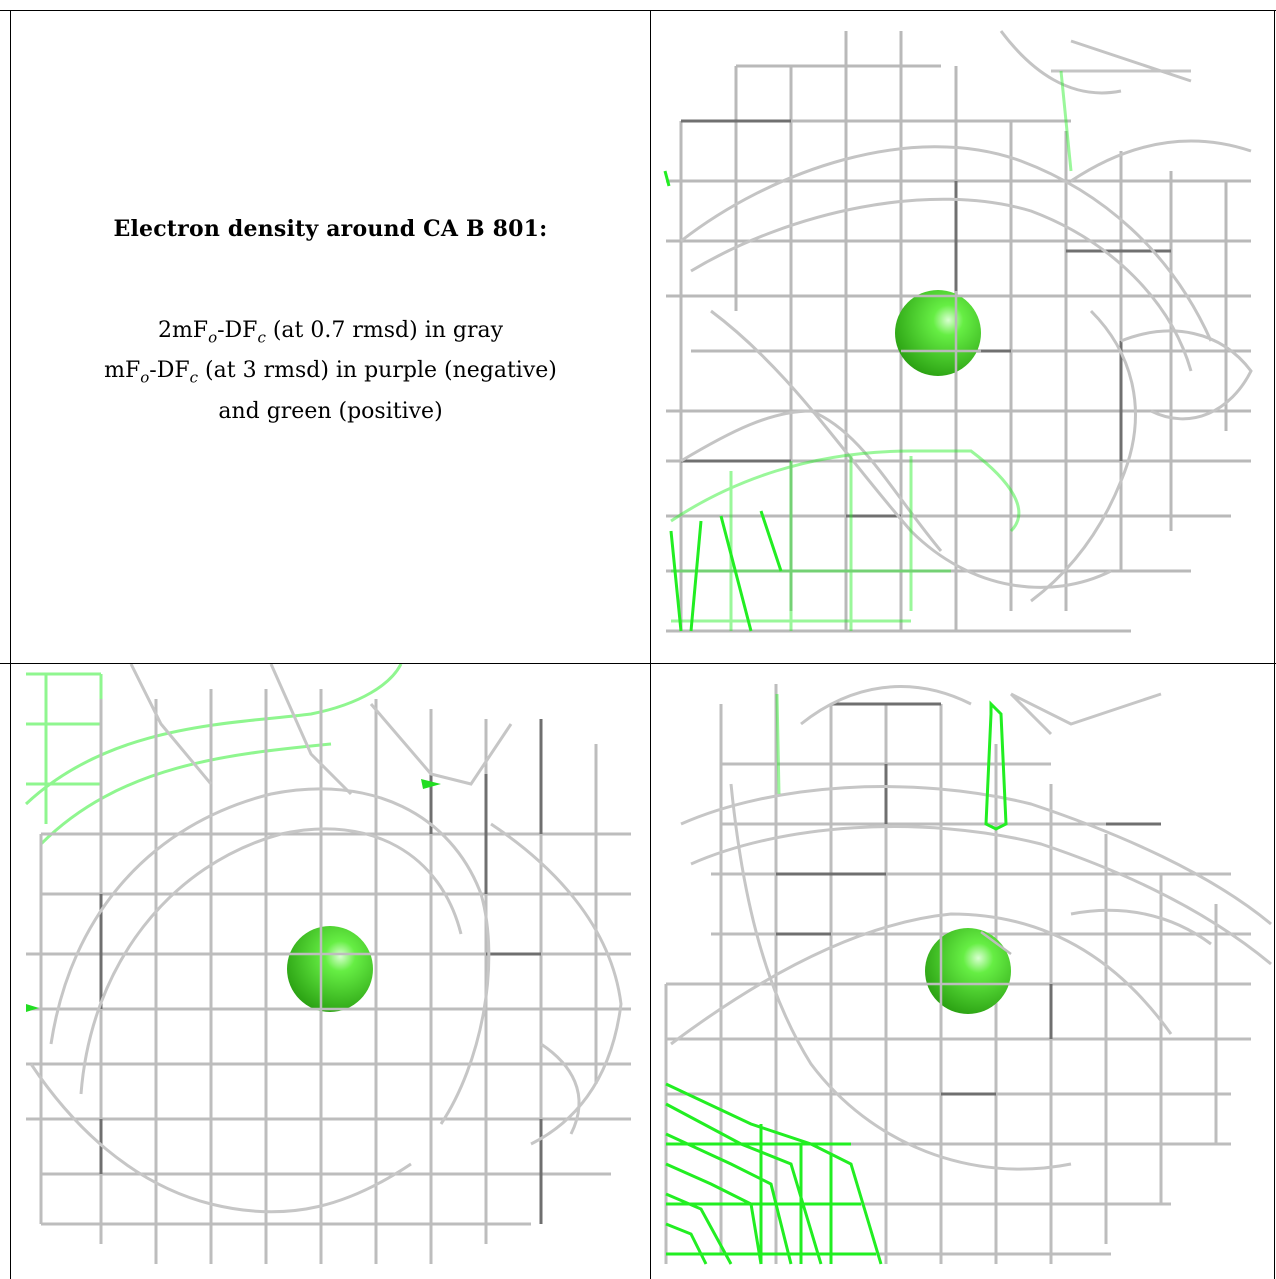 Image resolution: width=1276 pixels, height=1279 pixels. Describe the element at coordinates (330, 411) in the screenshot. I see `legend-line-green: and green (positive)` at that location.